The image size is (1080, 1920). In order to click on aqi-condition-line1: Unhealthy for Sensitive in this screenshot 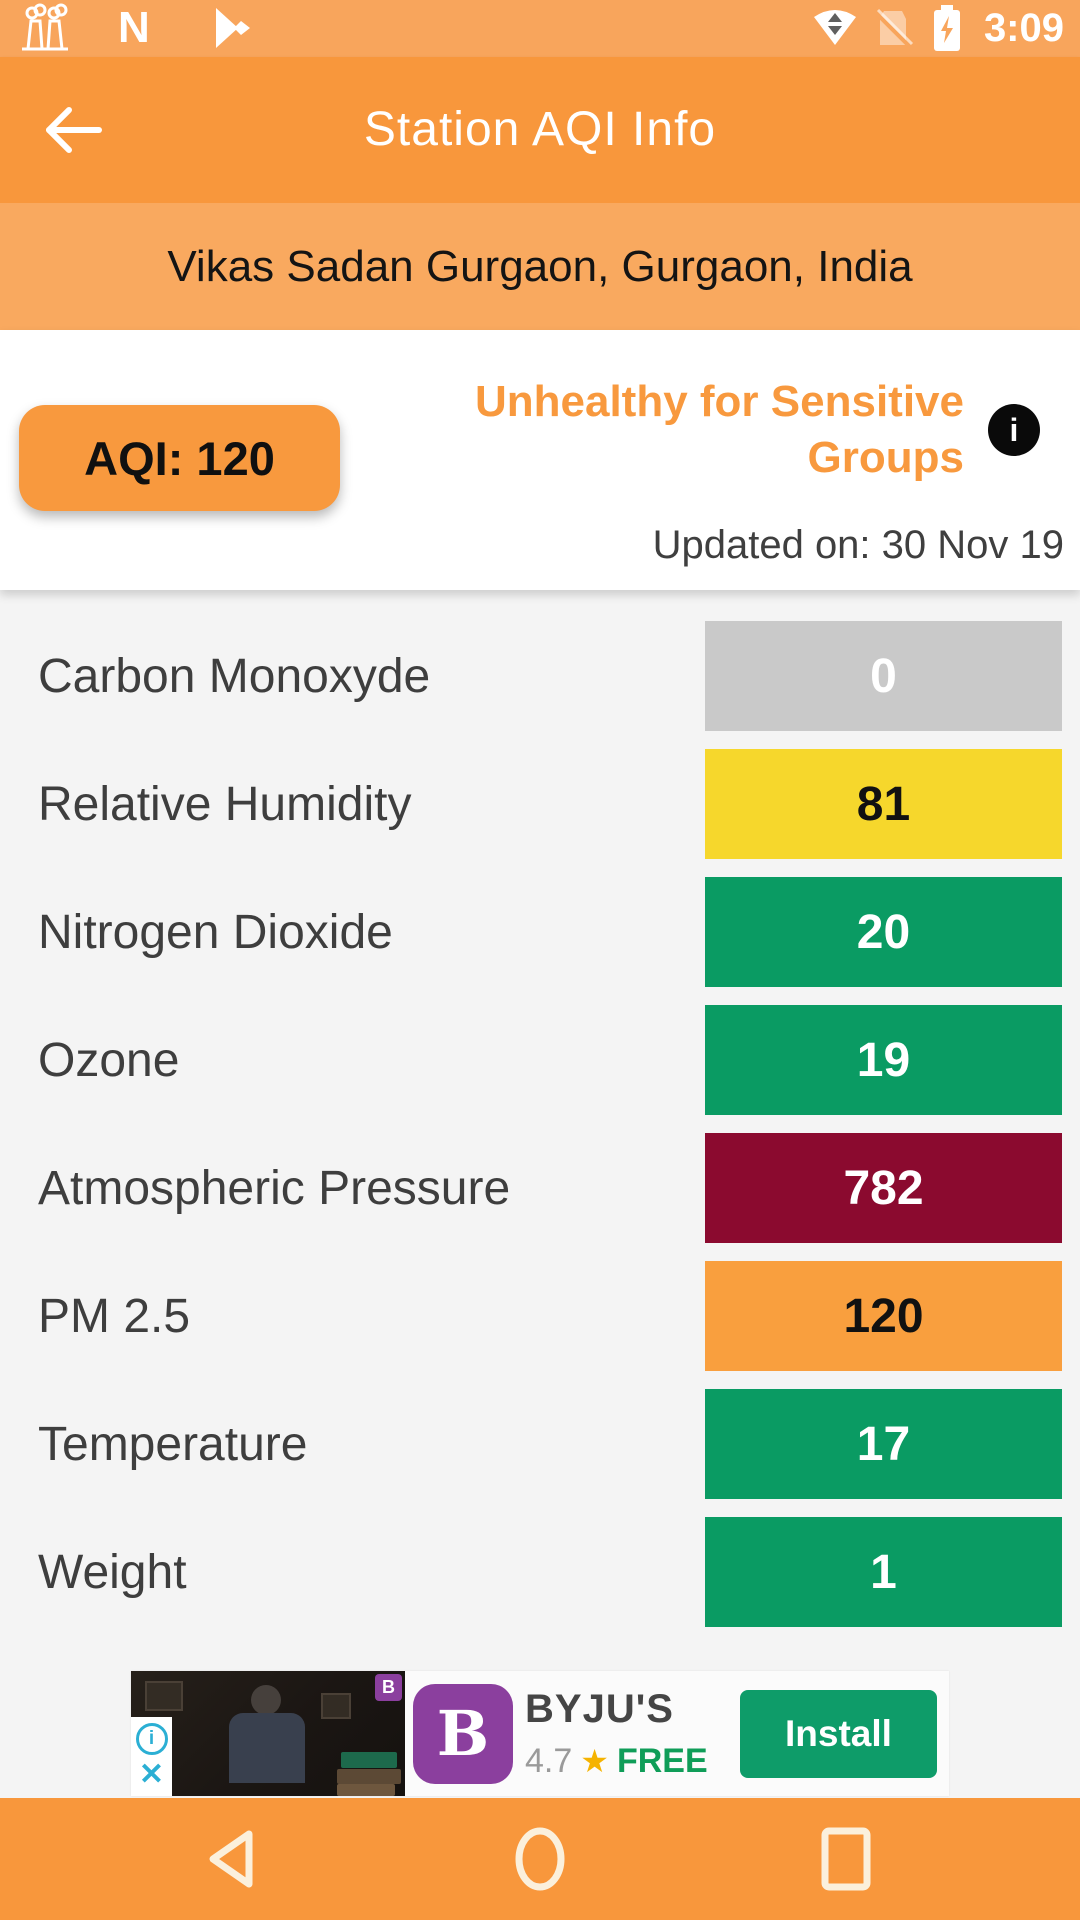, I will do `click(719, 401)`.